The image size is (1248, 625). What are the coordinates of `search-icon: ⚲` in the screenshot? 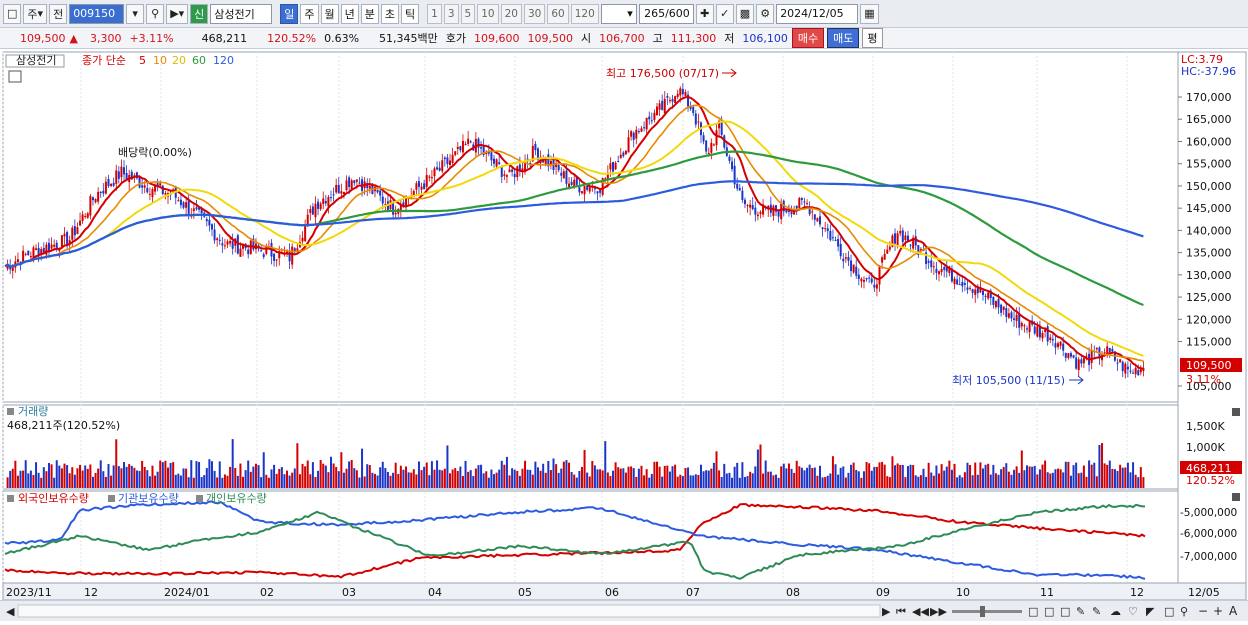 It's located at (155, 13).